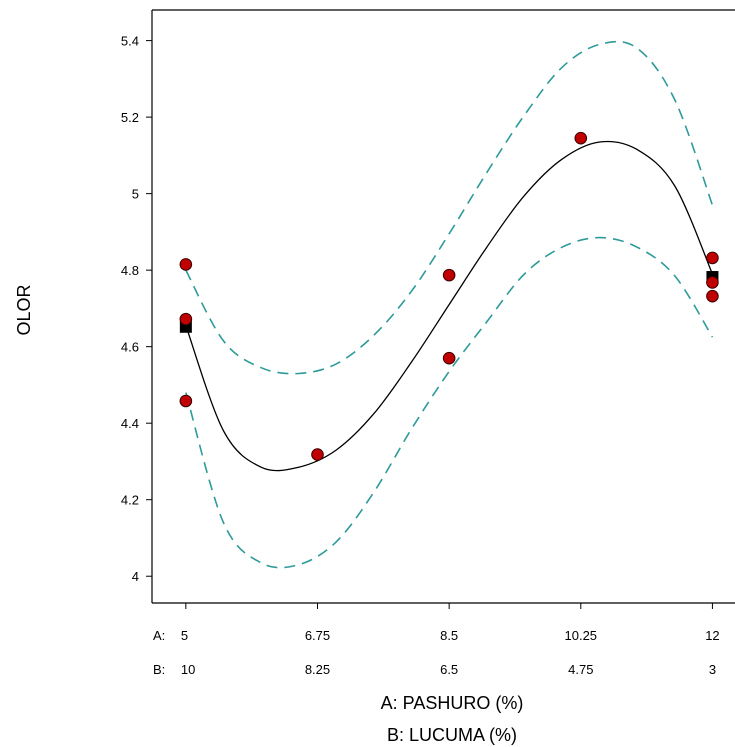 The width and height of the screenshot is (735, 747). I want to click on x-tick-label-b-3: 4.75, so click(580, 669).